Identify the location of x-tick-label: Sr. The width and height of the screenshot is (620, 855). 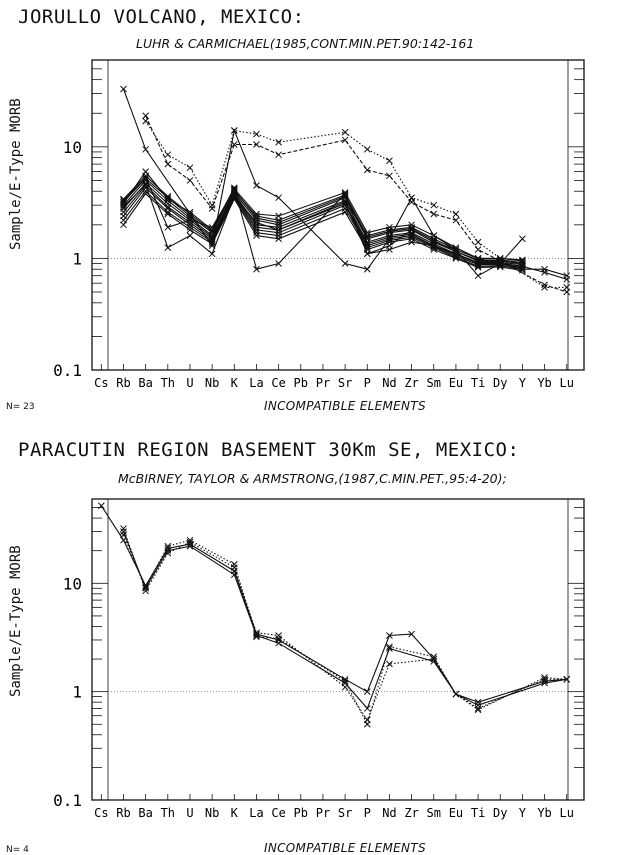
(345, 383).